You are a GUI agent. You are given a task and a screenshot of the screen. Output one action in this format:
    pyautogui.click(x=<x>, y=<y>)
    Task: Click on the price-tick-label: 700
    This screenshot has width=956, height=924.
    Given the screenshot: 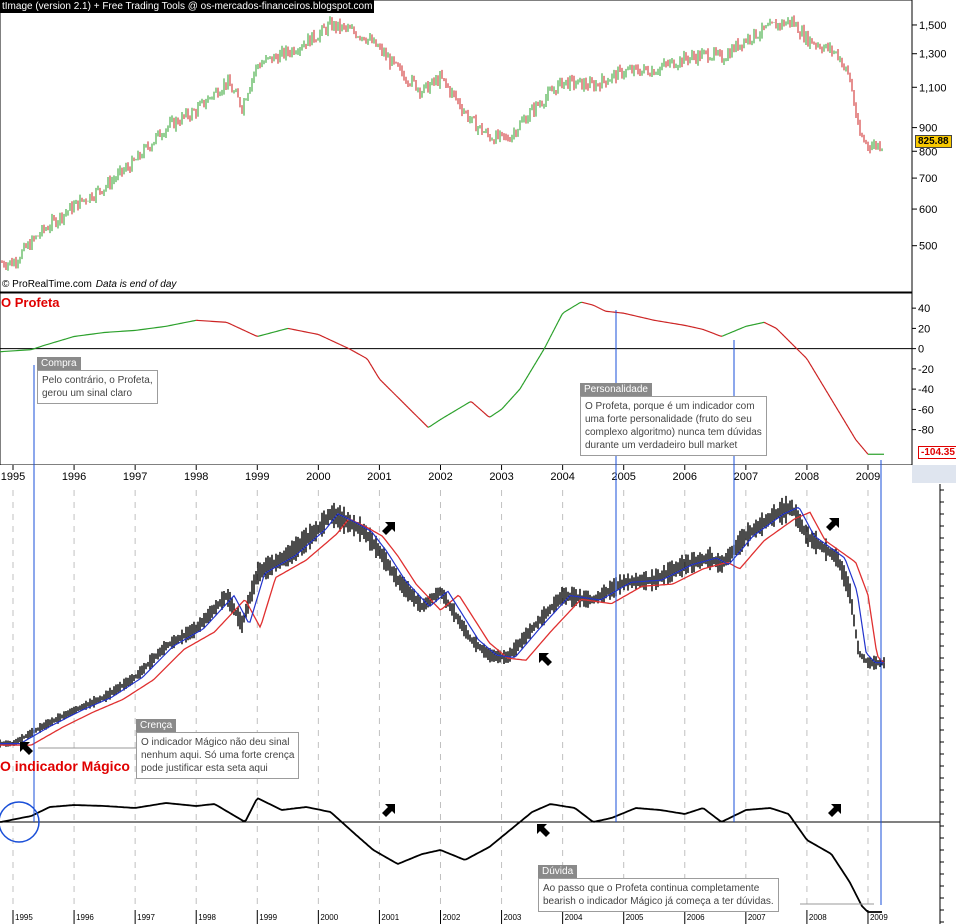 What is the action you would take?
    pyautogui.click(x=928, y=179)
    